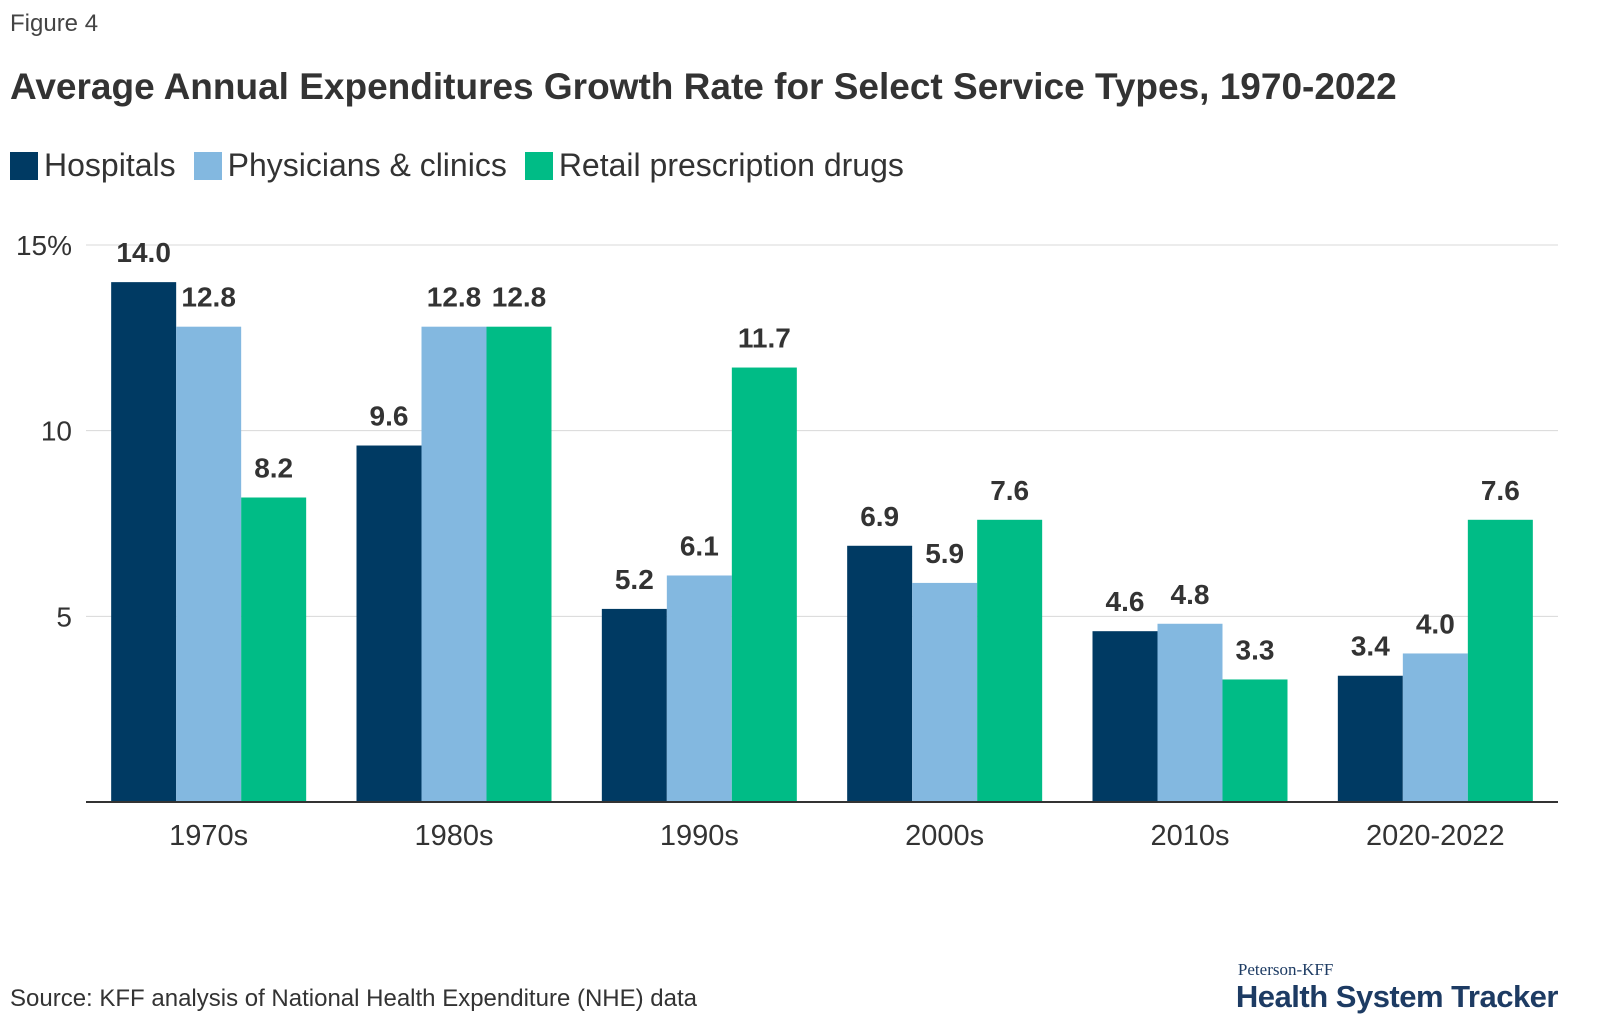 Image resolution: width=1620 pixels, height=1026 pixels. What do you see at coordinates (207, 165) in the screenshot?
I see `legend-swatch-physicians` at bounding box center [207, 165].